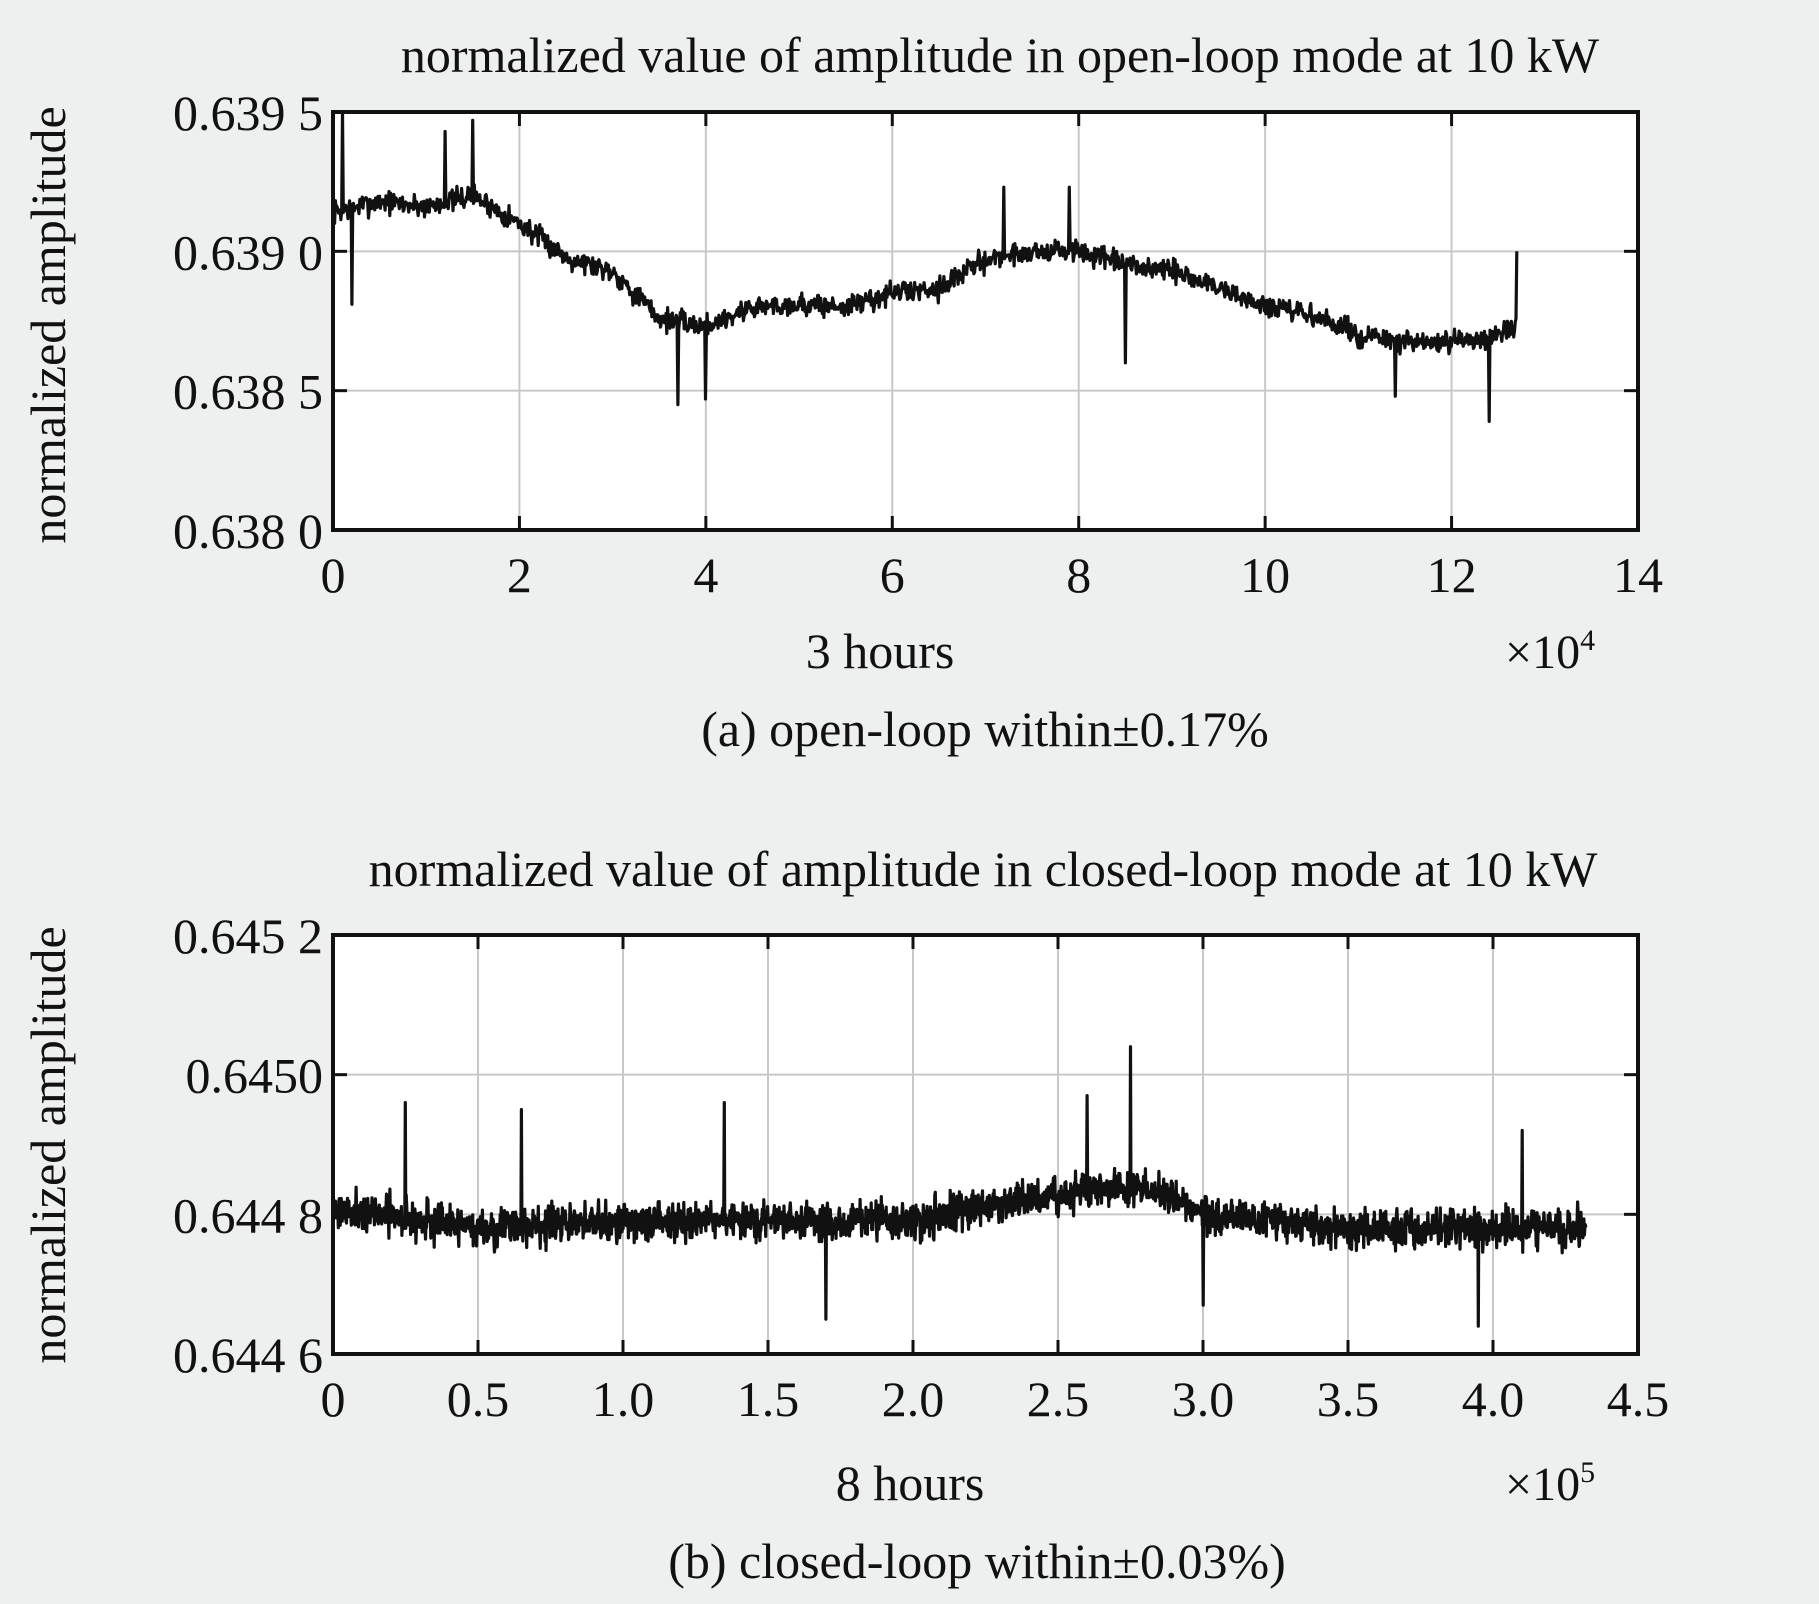 This screenshot has width=1819, height=1604. Describe the element at coordinates (768, 1399) in the screenshot. I see `x-tick-label: 1.5` at that location.